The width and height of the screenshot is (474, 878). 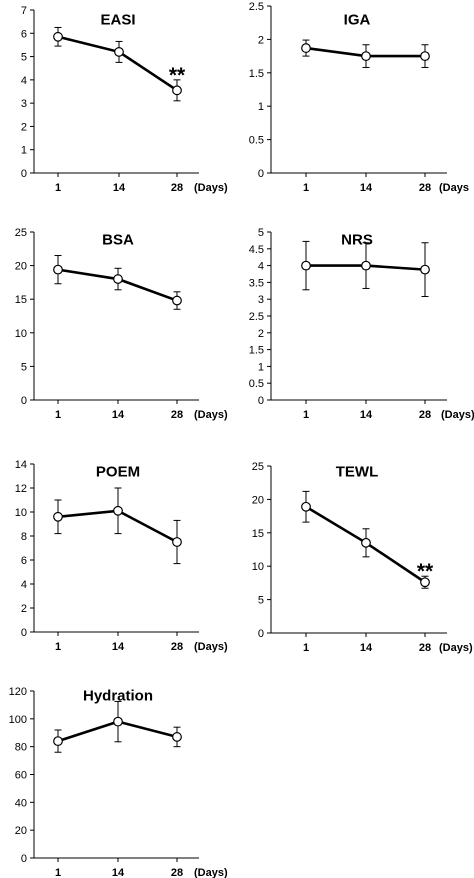 I want to click on y-tick-label: 7, so click(x=24, y=11).